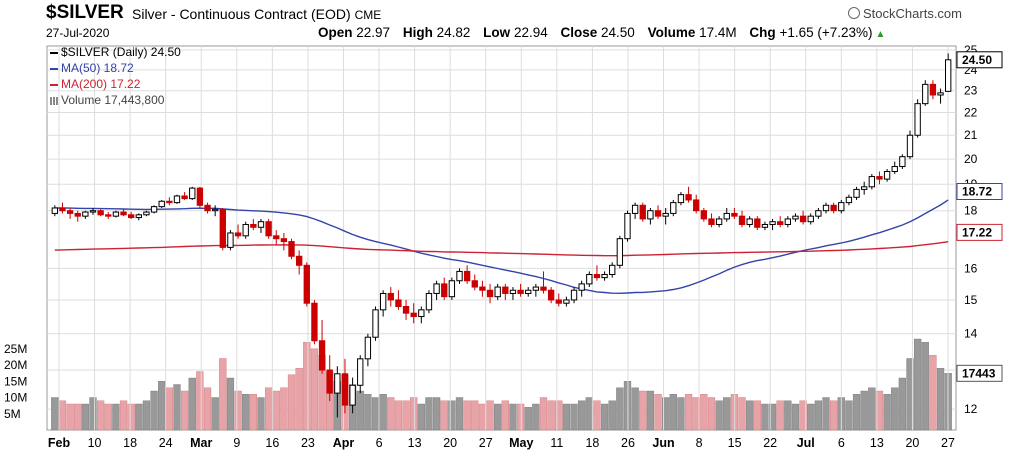  What do you see at coordinates (806, 443) in the screenshot?
I see `x-tick-label: Jul` at bounding box center [806, 443].